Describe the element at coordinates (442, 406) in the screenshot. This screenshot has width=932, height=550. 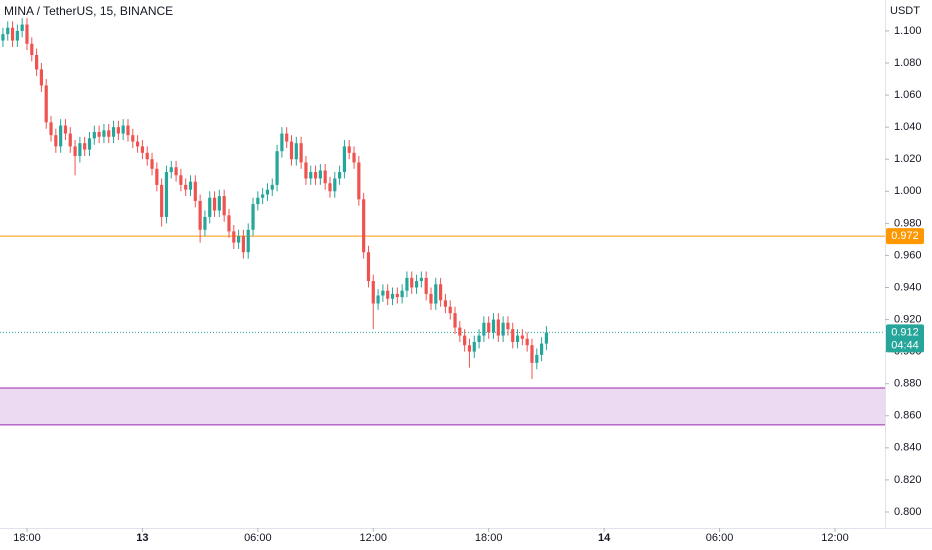
I see `zone` at that location.